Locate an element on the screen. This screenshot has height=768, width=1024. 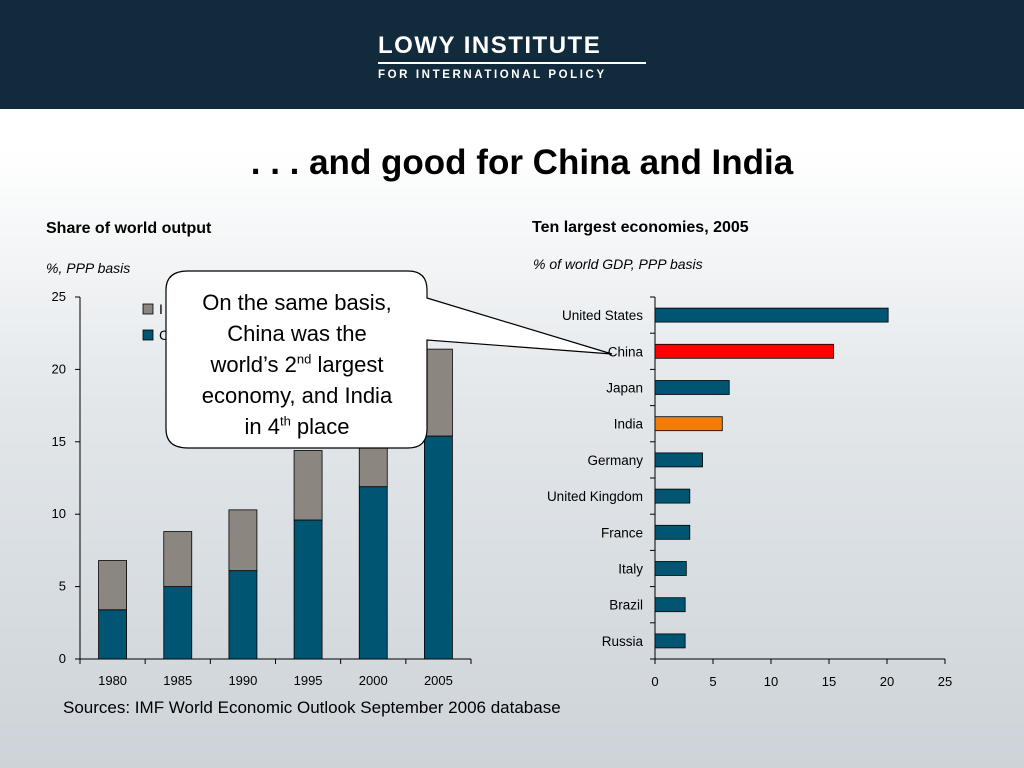
bar-japan is located at coordinates (692, 387).